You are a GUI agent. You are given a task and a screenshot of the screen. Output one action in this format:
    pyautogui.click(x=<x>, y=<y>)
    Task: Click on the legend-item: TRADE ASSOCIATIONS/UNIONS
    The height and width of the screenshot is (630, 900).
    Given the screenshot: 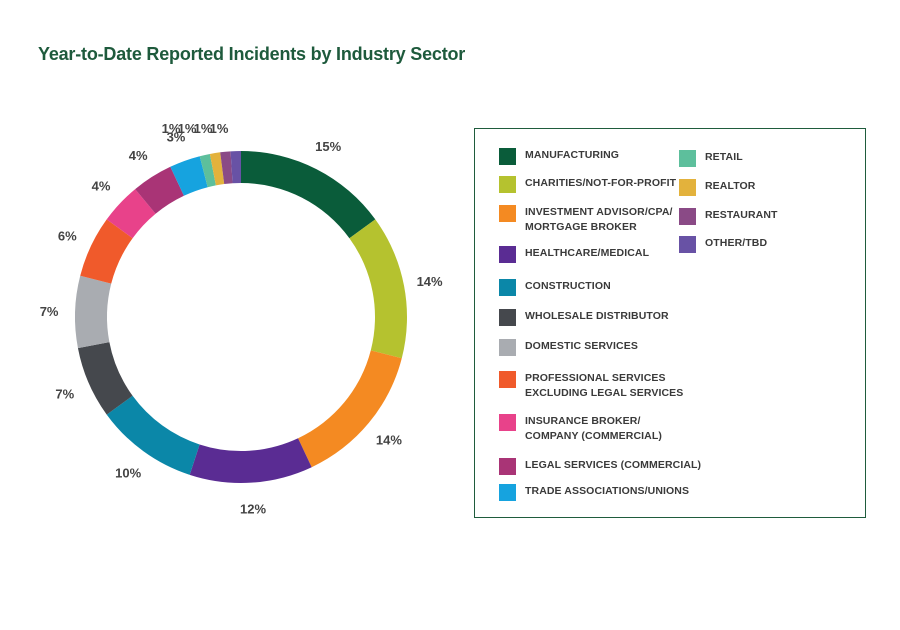 What is the action you would take?
    pyautogui.click(x=594, y=492)
    